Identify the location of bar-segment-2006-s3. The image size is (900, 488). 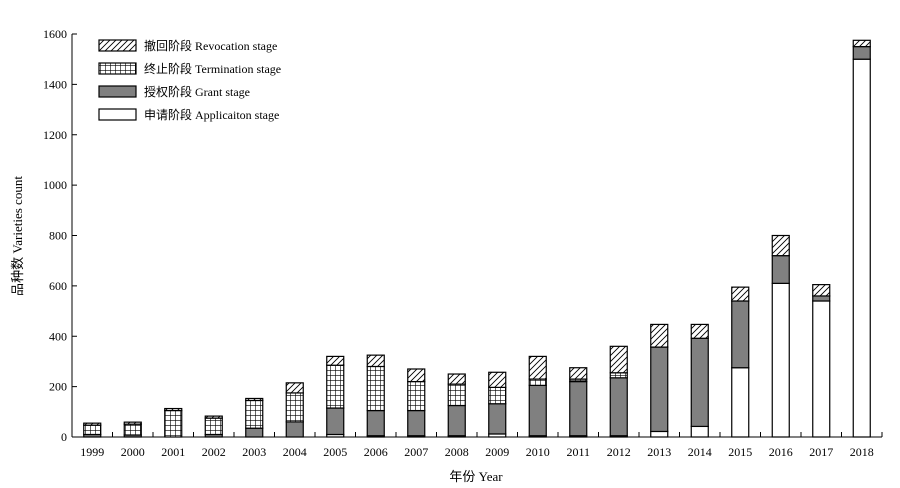
(375, 361).